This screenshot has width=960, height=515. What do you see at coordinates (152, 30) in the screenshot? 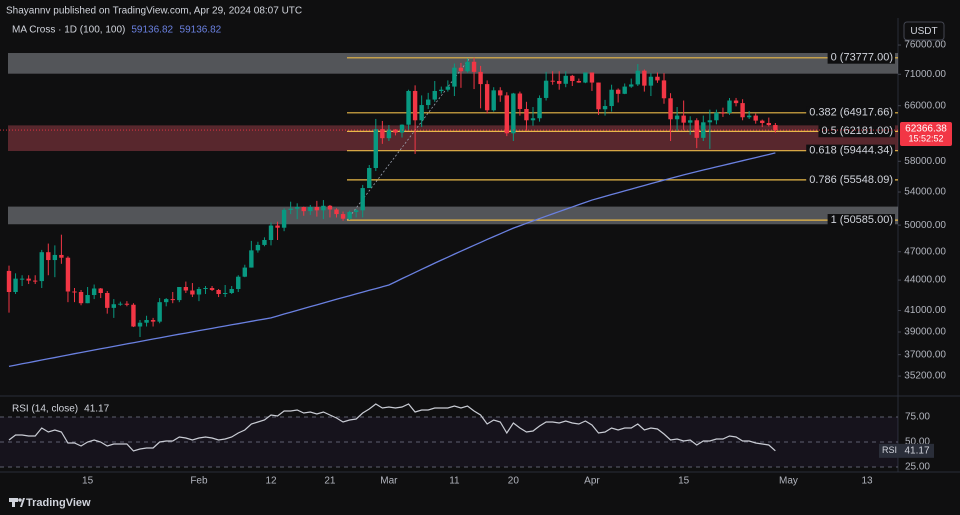
I see `ma-legend-value: 59136.82` at bounding box center [152, 30].